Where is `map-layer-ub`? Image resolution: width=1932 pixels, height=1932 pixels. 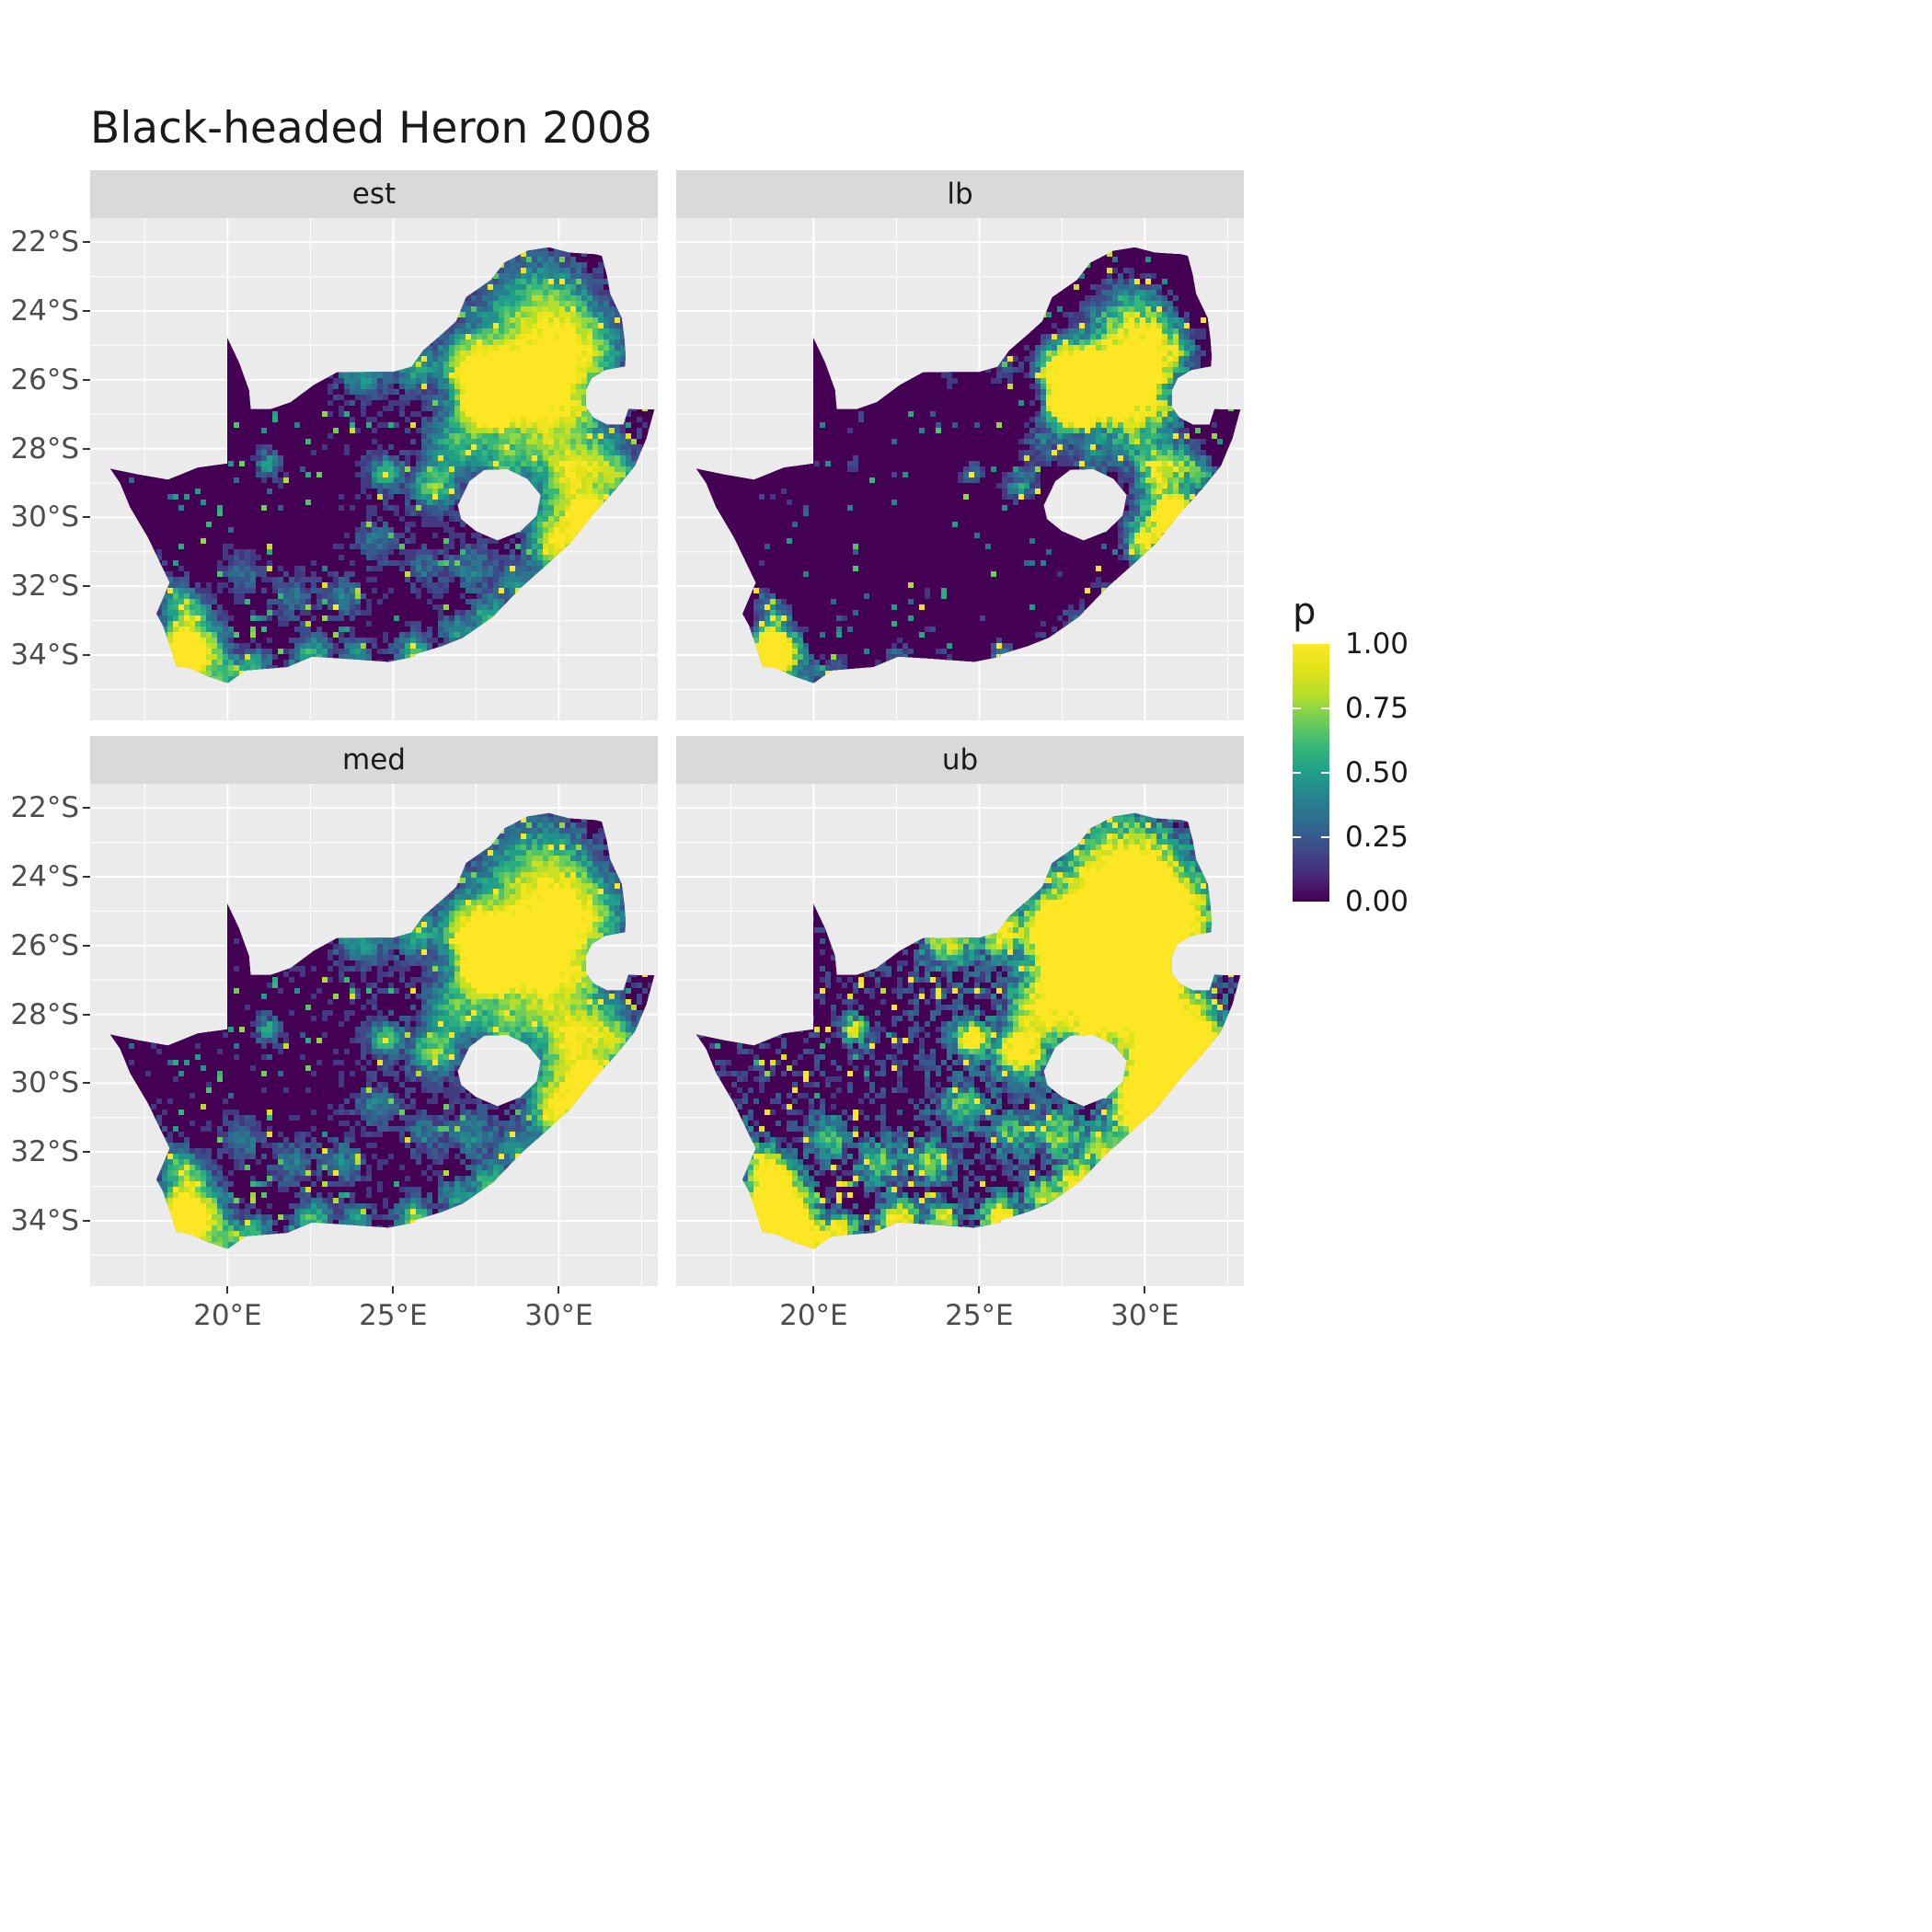 map-layer-ub is located at coordinates (968, 1030).